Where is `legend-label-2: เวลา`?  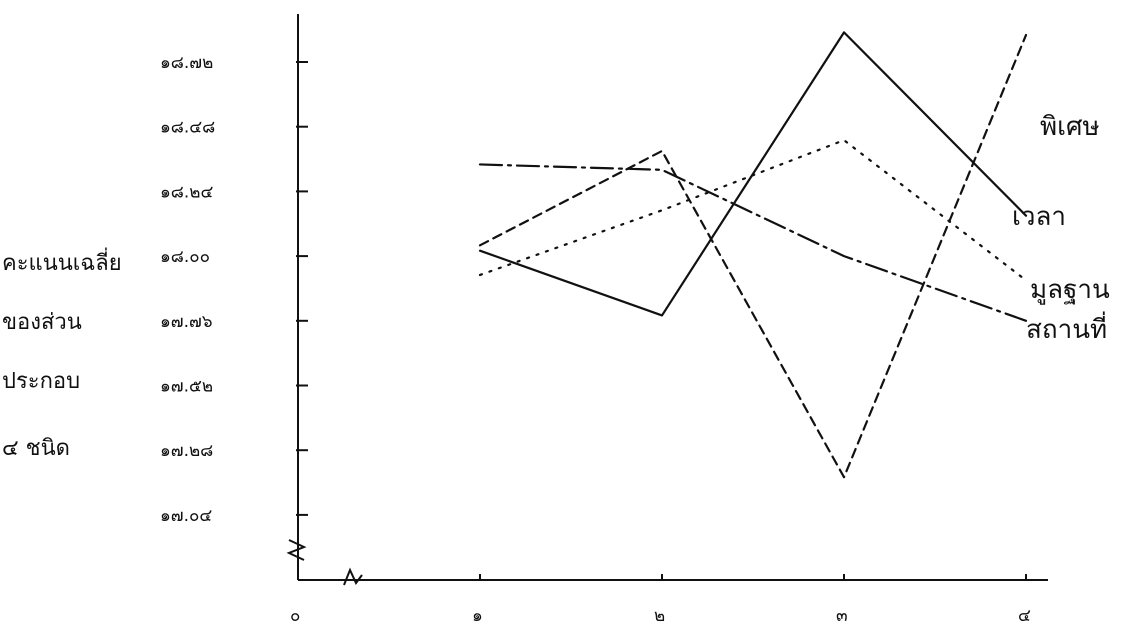 legend-label-2: เวลา is located at coordinates (1039, 217).